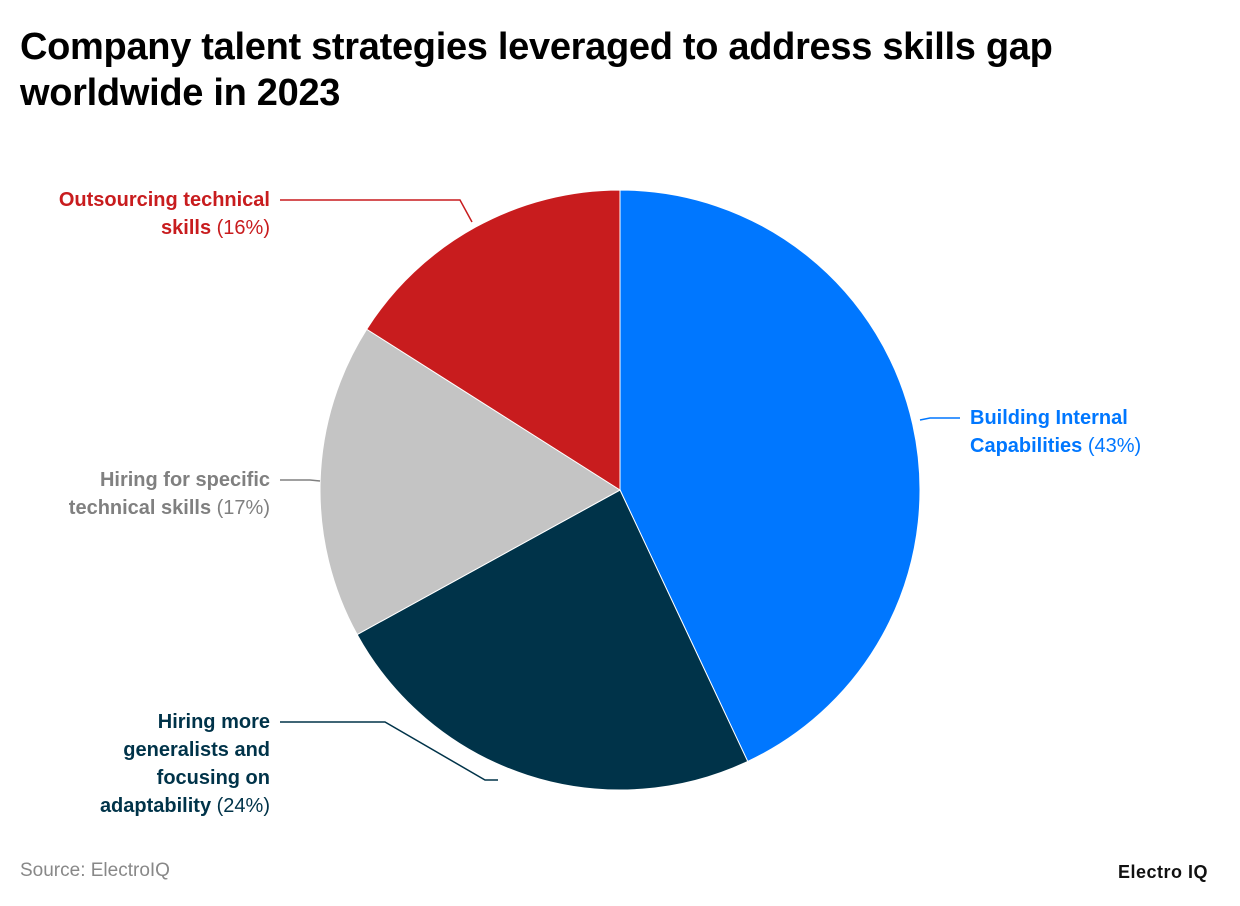  Describe the element at coordinates (243, 806) in the screenshot. I see `slice-percent: (24%)` at that location.